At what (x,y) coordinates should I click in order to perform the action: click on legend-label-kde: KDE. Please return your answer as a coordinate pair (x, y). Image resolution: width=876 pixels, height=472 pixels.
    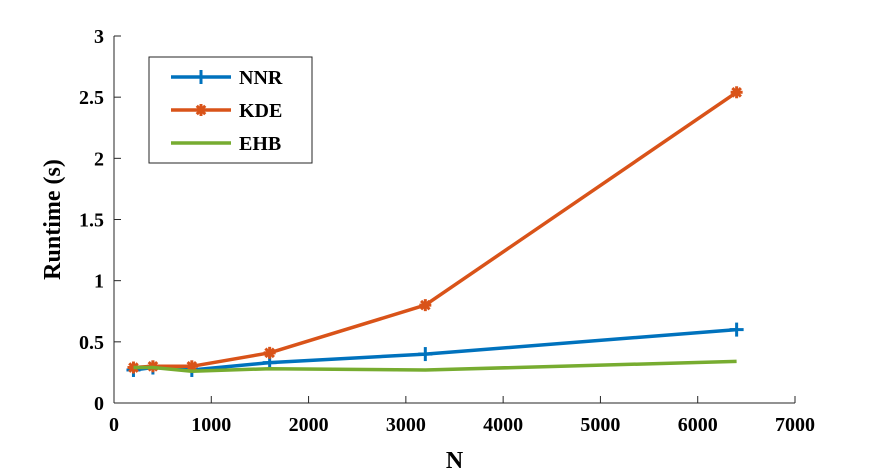
    Looking at the image, I should click on (260, 111).